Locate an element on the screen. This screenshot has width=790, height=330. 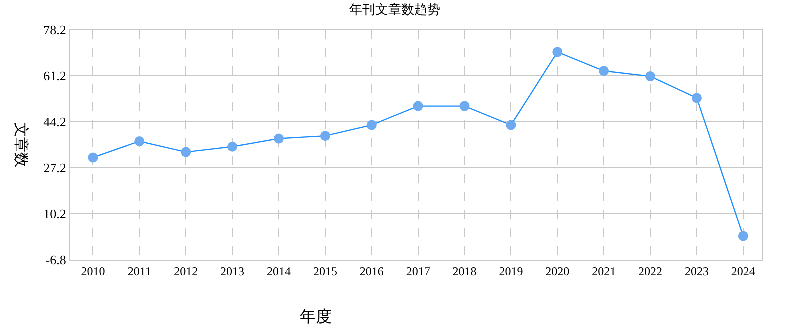
x-tick-label: 2017 is located at coordinates (418, 271).